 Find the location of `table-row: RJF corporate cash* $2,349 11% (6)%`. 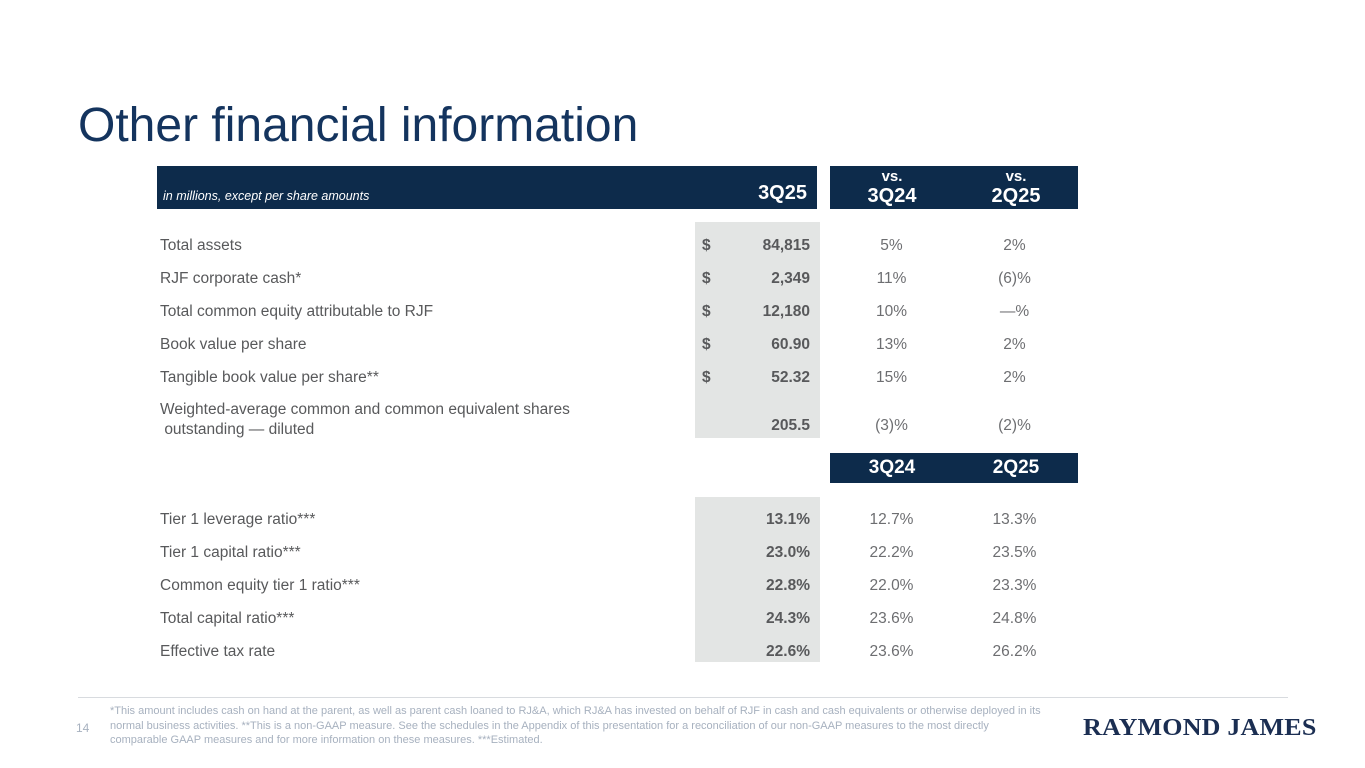

table-row: RJF corporate cash* $2,349 11% (6)% is located at coordinates (618, 278).